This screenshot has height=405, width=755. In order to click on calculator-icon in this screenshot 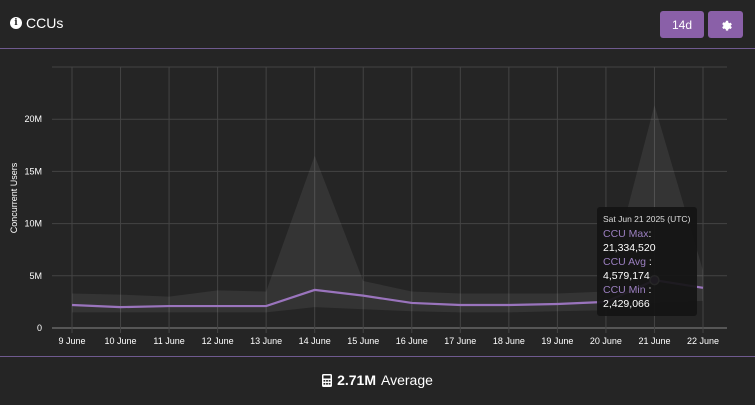, I will do `click(327, 380)`.